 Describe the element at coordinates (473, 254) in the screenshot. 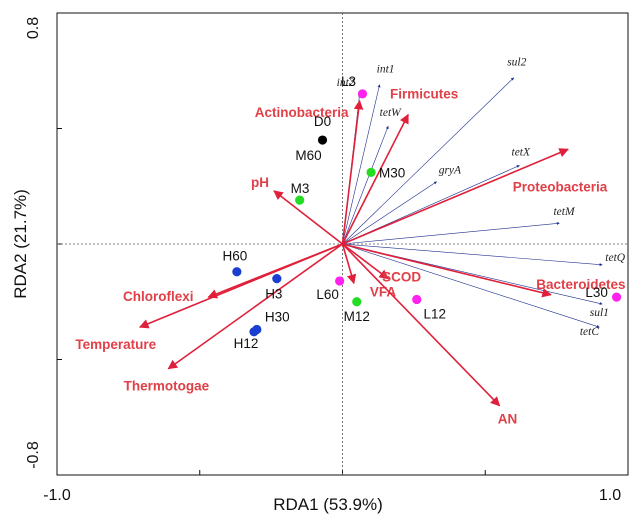

I see `gene-vector-tetq` at that location.